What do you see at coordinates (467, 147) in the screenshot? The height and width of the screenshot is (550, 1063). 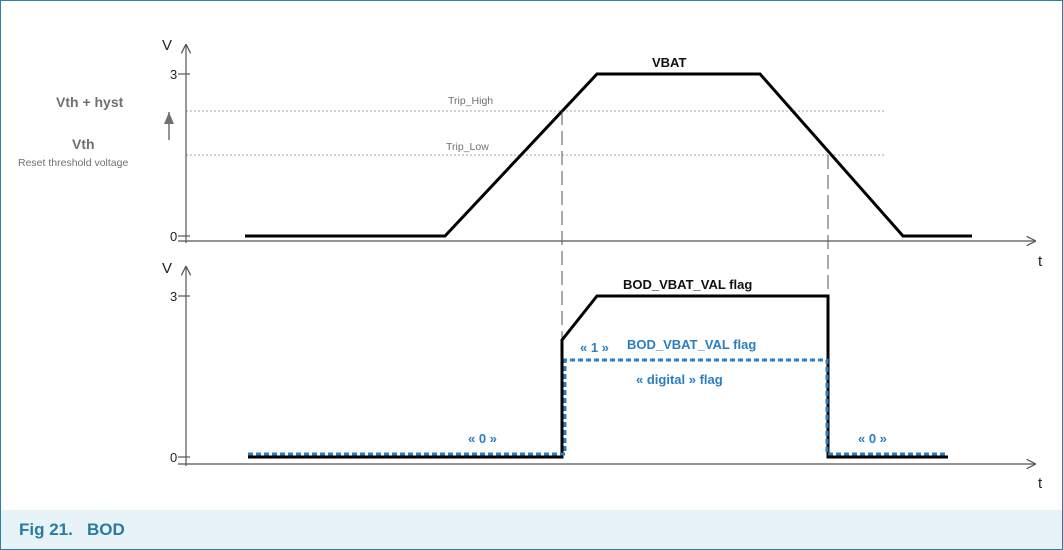 I see `trip-low-label: Trip_Low` at bounding box center [467, 147].